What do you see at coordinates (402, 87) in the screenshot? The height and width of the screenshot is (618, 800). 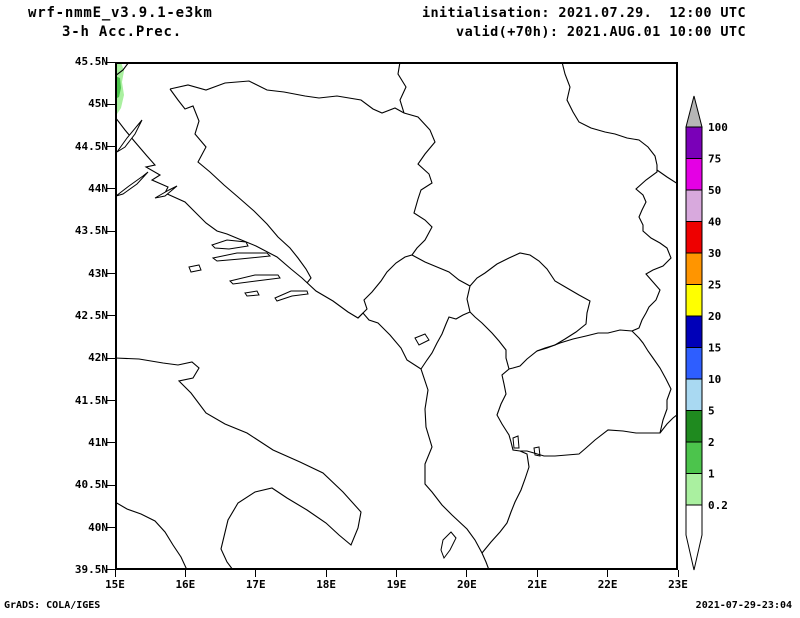 I see `border-croatia-serbia` at bounding box center [402, 87].